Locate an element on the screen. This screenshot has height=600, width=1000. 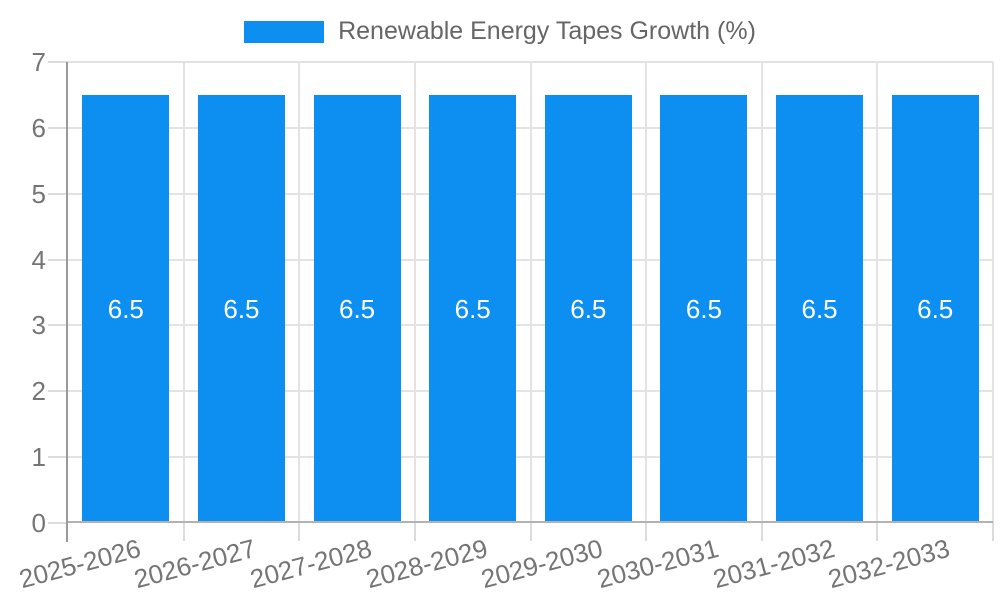
legend-label: Renewable Energy Tapes Growth (%) is located at coordinates (547, 31).